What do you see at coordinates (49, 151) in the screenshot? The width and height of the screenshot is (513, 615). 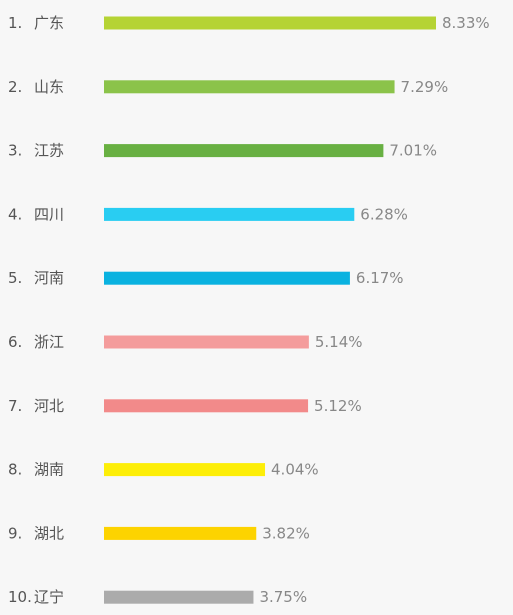 I see `category-label: 江苏` at bounding box center [49, 151].